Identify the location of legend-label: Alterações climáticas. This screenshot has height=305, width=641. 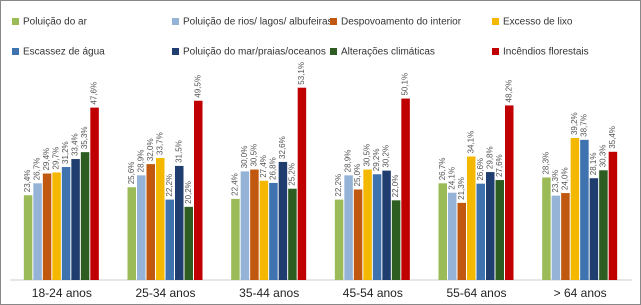
(388, 52).